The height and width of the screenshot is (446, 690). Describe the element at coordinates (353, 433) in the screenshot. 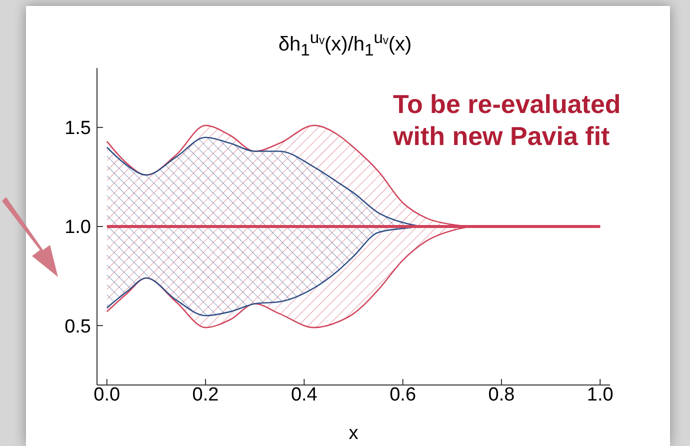

I see `x-axis-title: x` at that location.